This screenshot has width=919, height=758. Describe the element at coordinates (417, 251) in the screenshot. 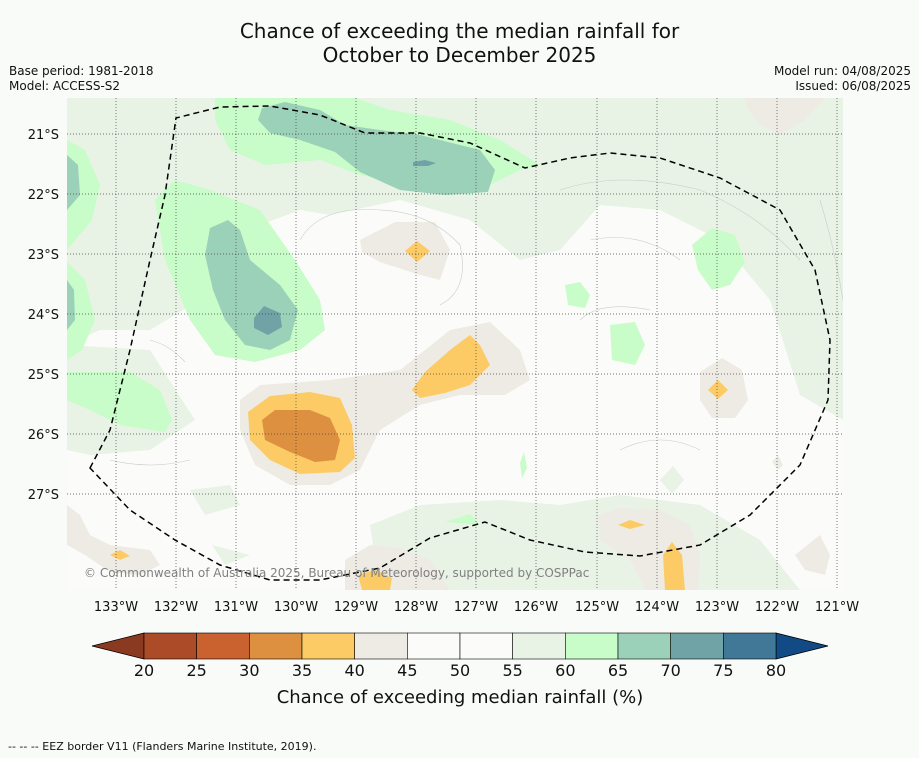

I see `contour-35-40-north` at that location.